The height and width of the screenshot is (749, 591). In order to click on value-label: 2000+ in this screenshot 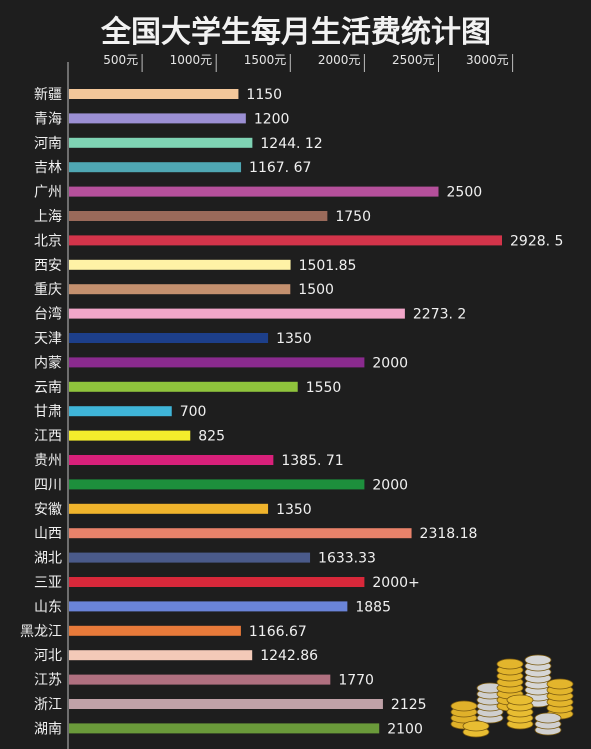, I will do `click(395, 583)`.